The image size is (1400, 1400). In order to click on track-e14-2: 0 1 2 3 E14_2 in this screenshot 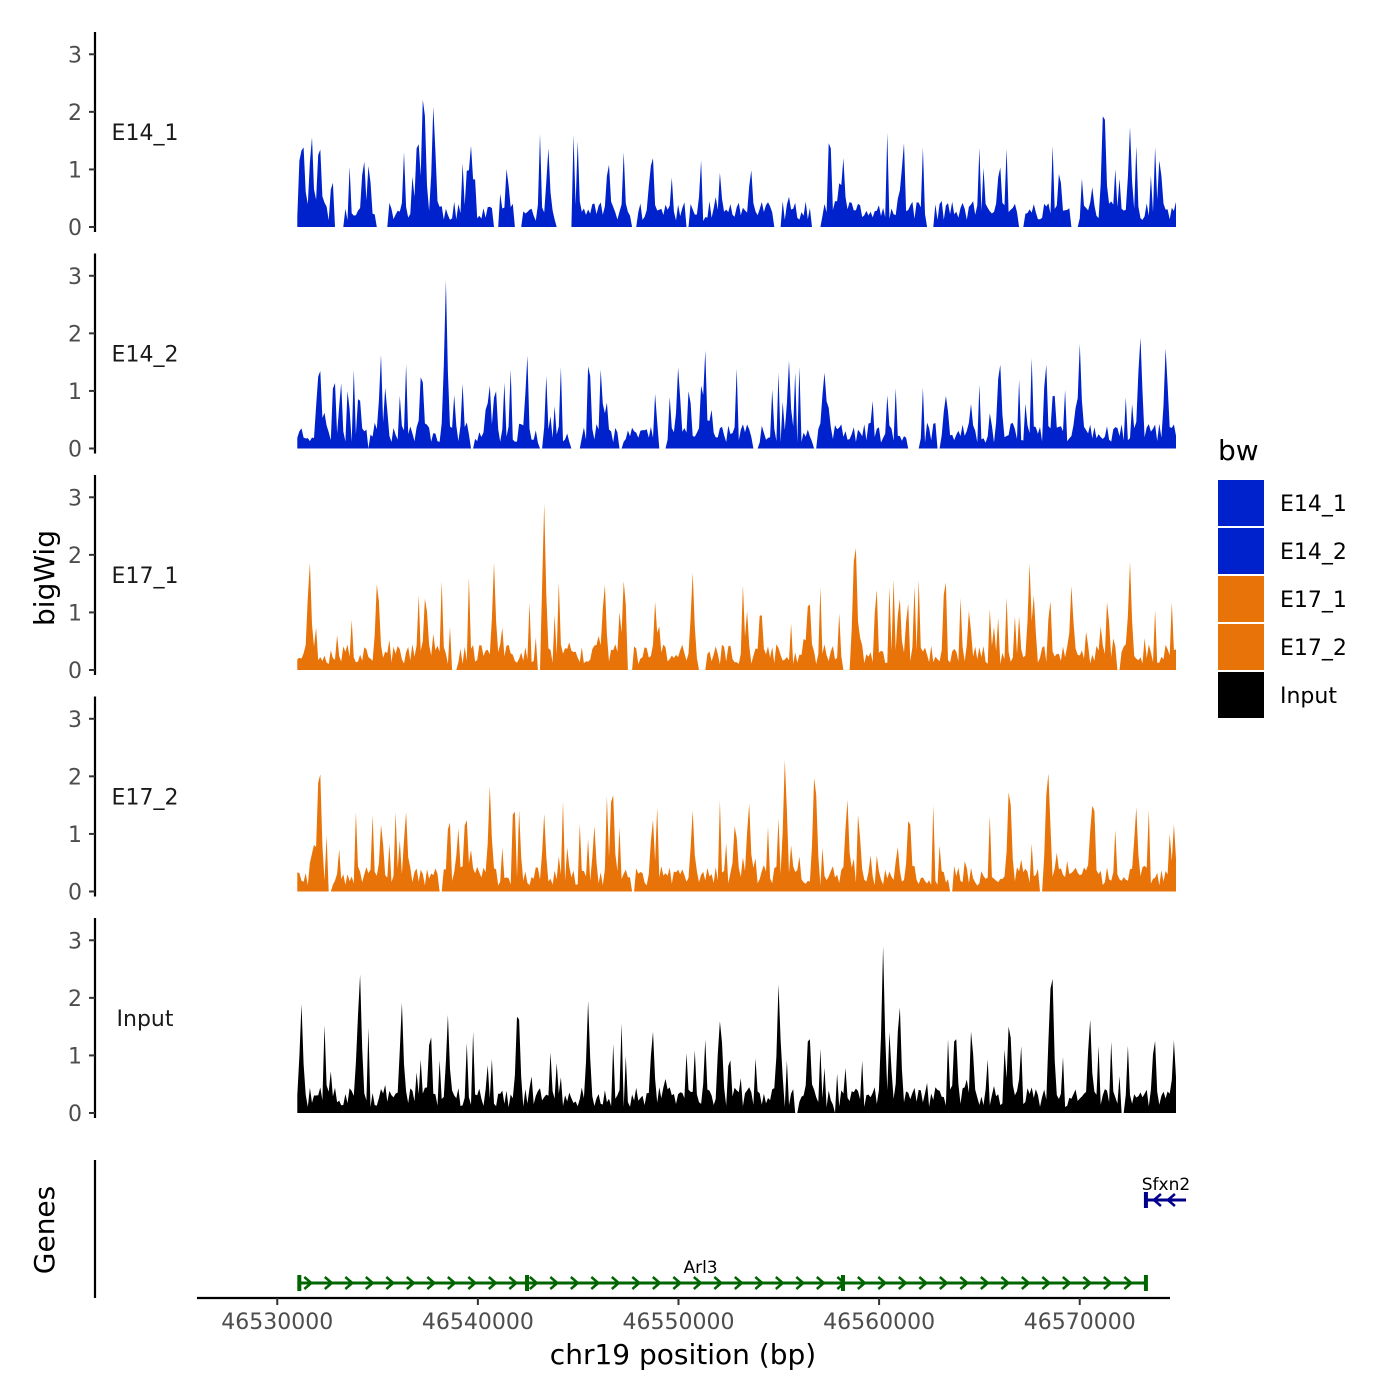, I will do `click(622, 358)`.